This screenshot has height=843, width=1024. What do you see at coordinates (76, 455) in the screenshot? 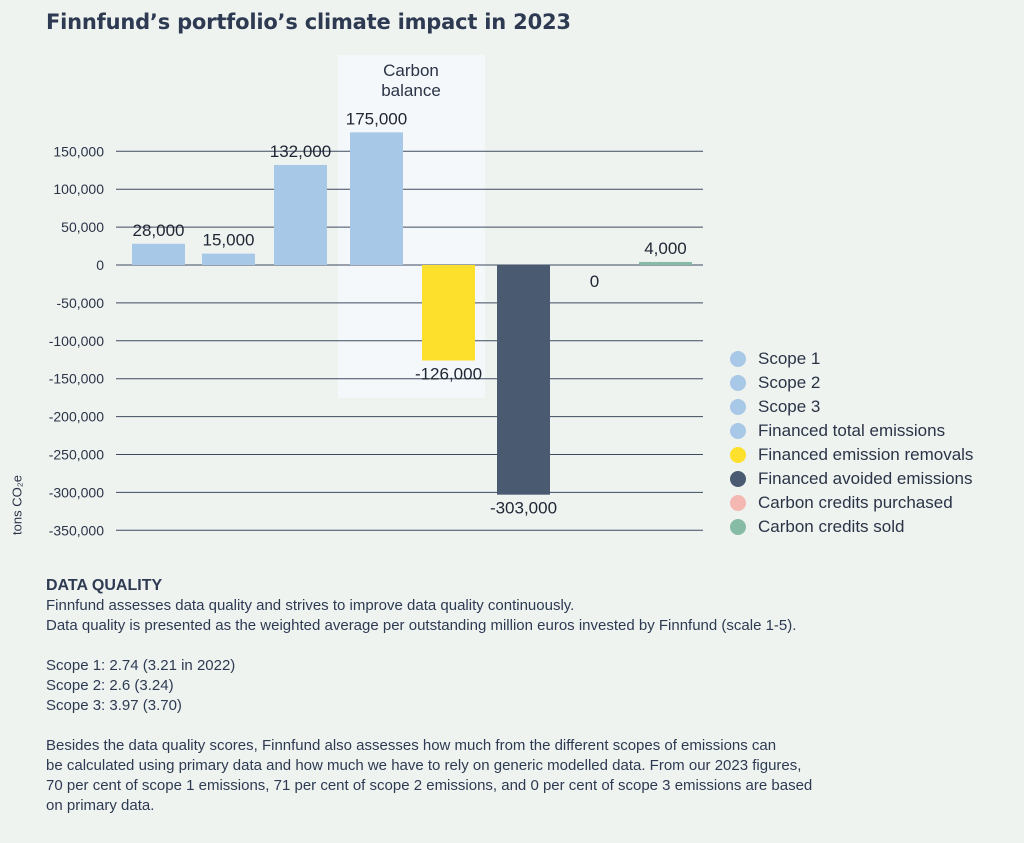
I see `y-tick-label: -250,000` at bounding box center [76, 455].